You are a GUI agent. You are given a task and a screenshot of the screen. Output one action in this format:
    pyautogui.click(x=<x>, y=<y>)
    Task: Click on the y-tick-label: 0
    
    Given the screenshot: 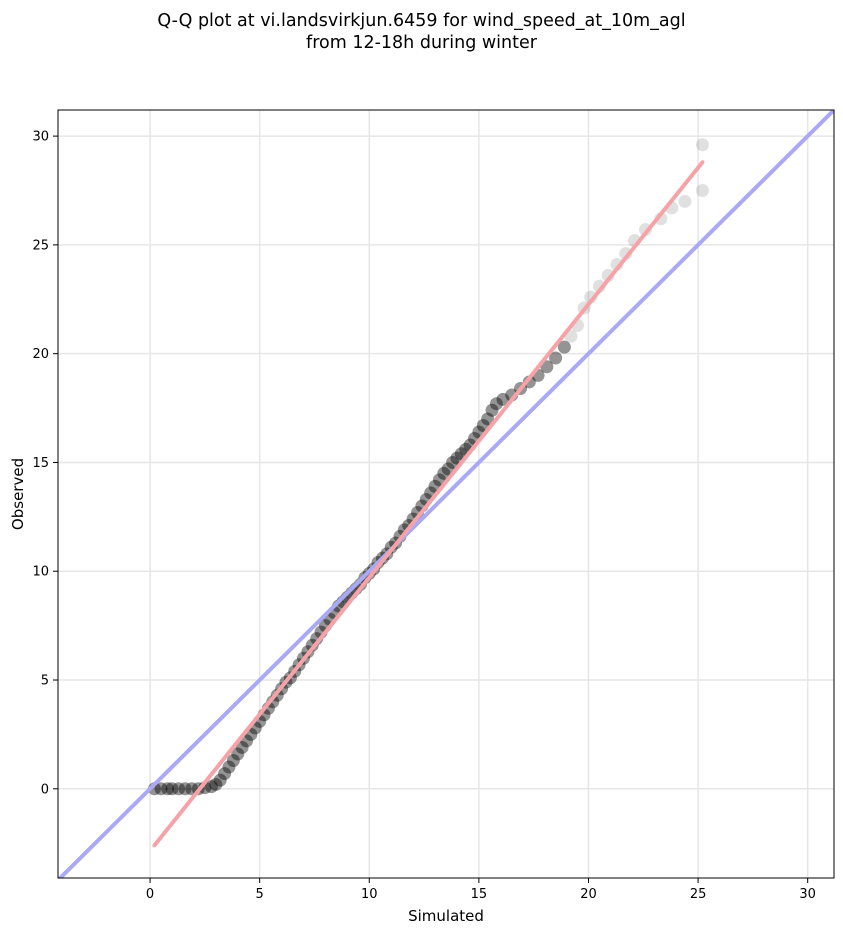 What is the action you would take?
    pyautogui.click(x=45, y=789)
    